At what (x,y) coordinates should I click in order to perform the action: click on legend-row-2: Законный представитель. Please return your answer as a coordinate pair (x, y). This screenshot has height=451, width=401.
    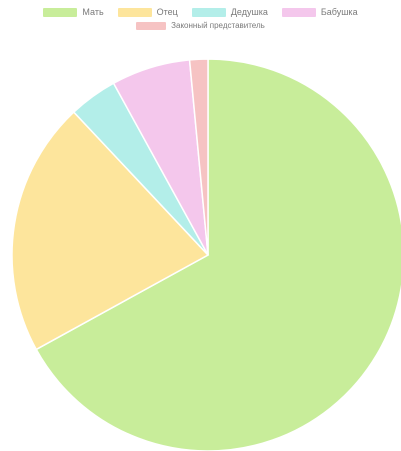
    Looking at the image, I should click on (200, 25).